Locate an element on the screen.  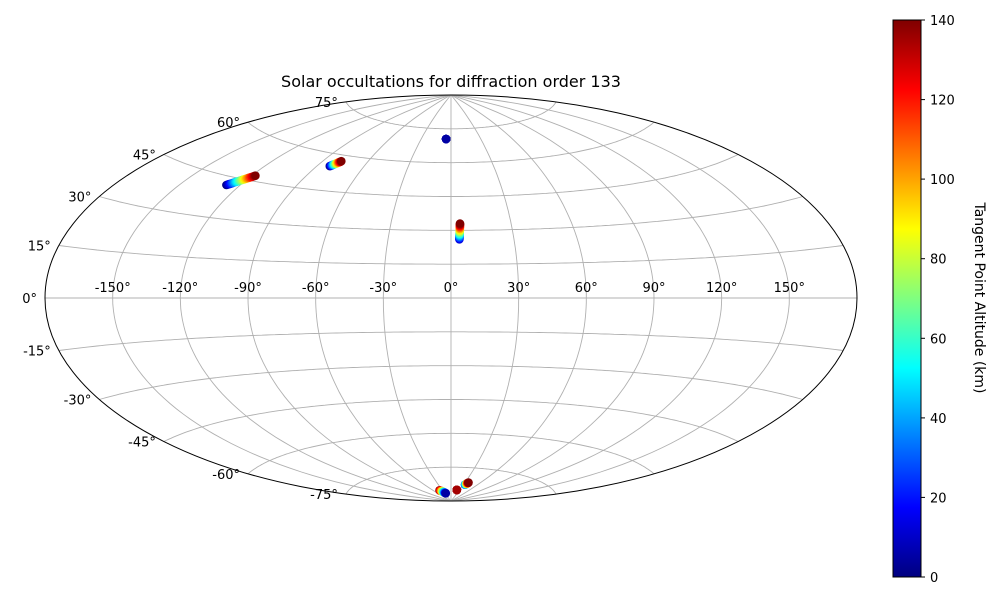
colorbar-tick-label: 40 is located at coordinates (938, 419).